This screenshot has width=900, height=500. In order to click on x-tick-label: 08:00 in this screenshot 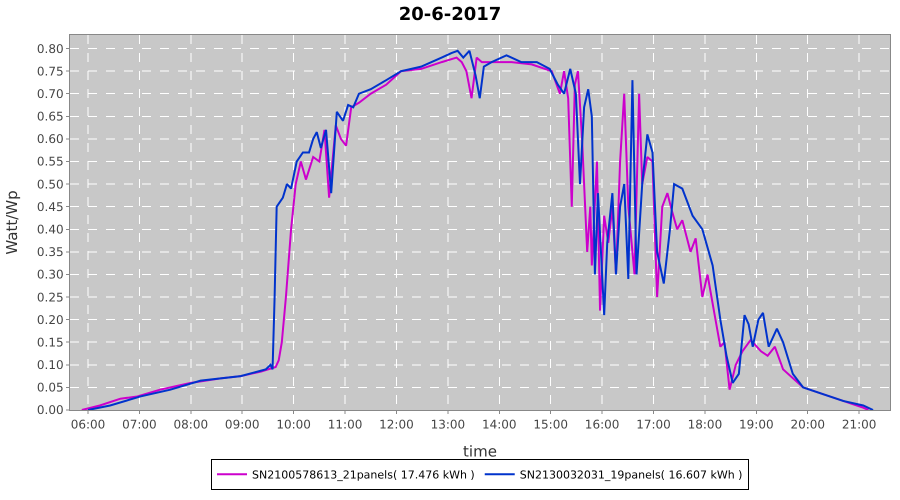, I will do `click(191, 424)`.